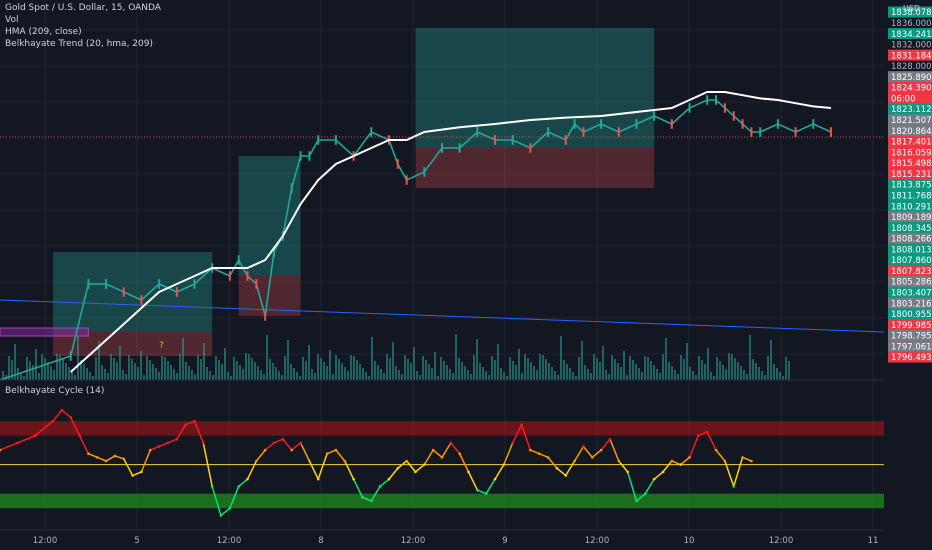 Image resolution: width=932 pixels, height=550 pixels. What do you see at coordinates (911, 46) in the screenshot?
I see `price-label: 1832.000` at bounding box center [911, 46].